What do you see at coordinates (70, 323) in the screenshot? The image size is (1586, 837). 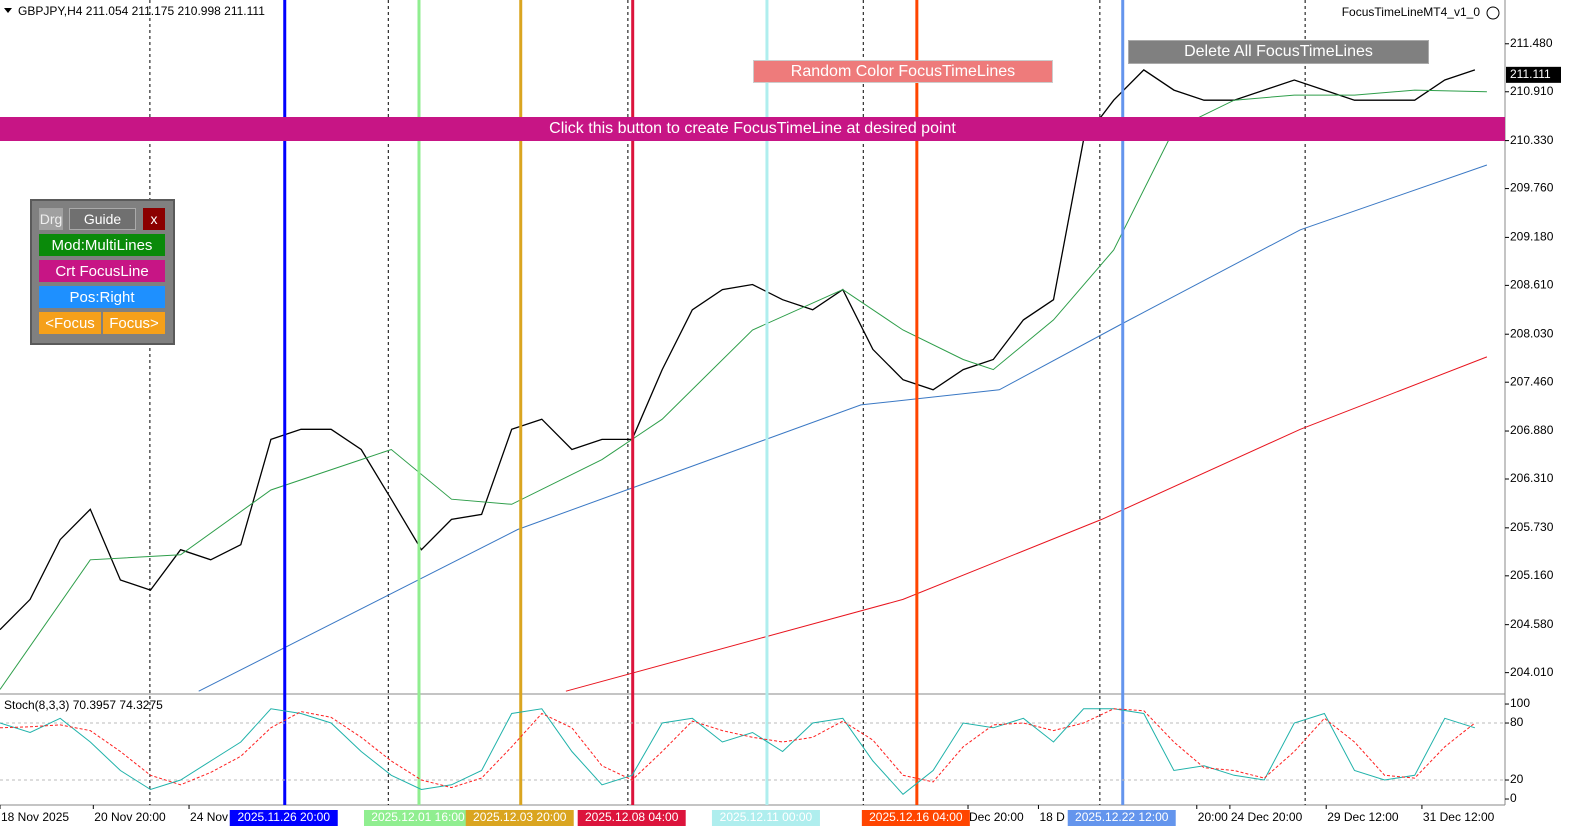 I see `prev-focus-button: <Focus` at bounding box center [70, 323].